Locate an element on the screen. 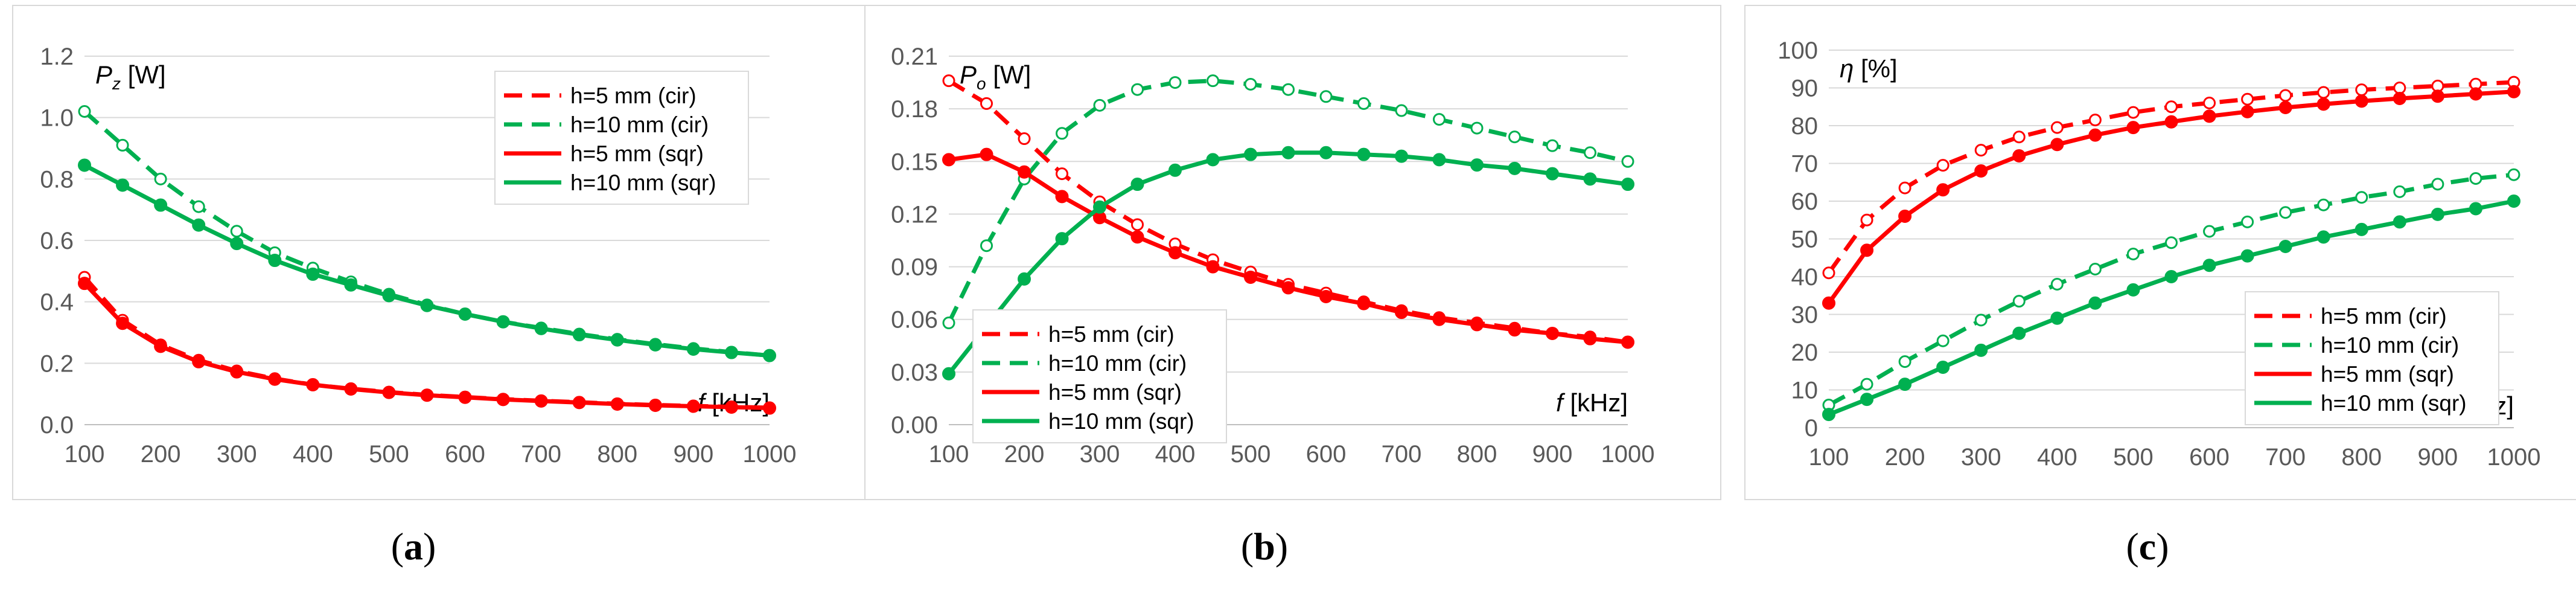 This screenshot has height=595, width=2576. y-tick-label: 0.18 is located at coordinates (914, 109).